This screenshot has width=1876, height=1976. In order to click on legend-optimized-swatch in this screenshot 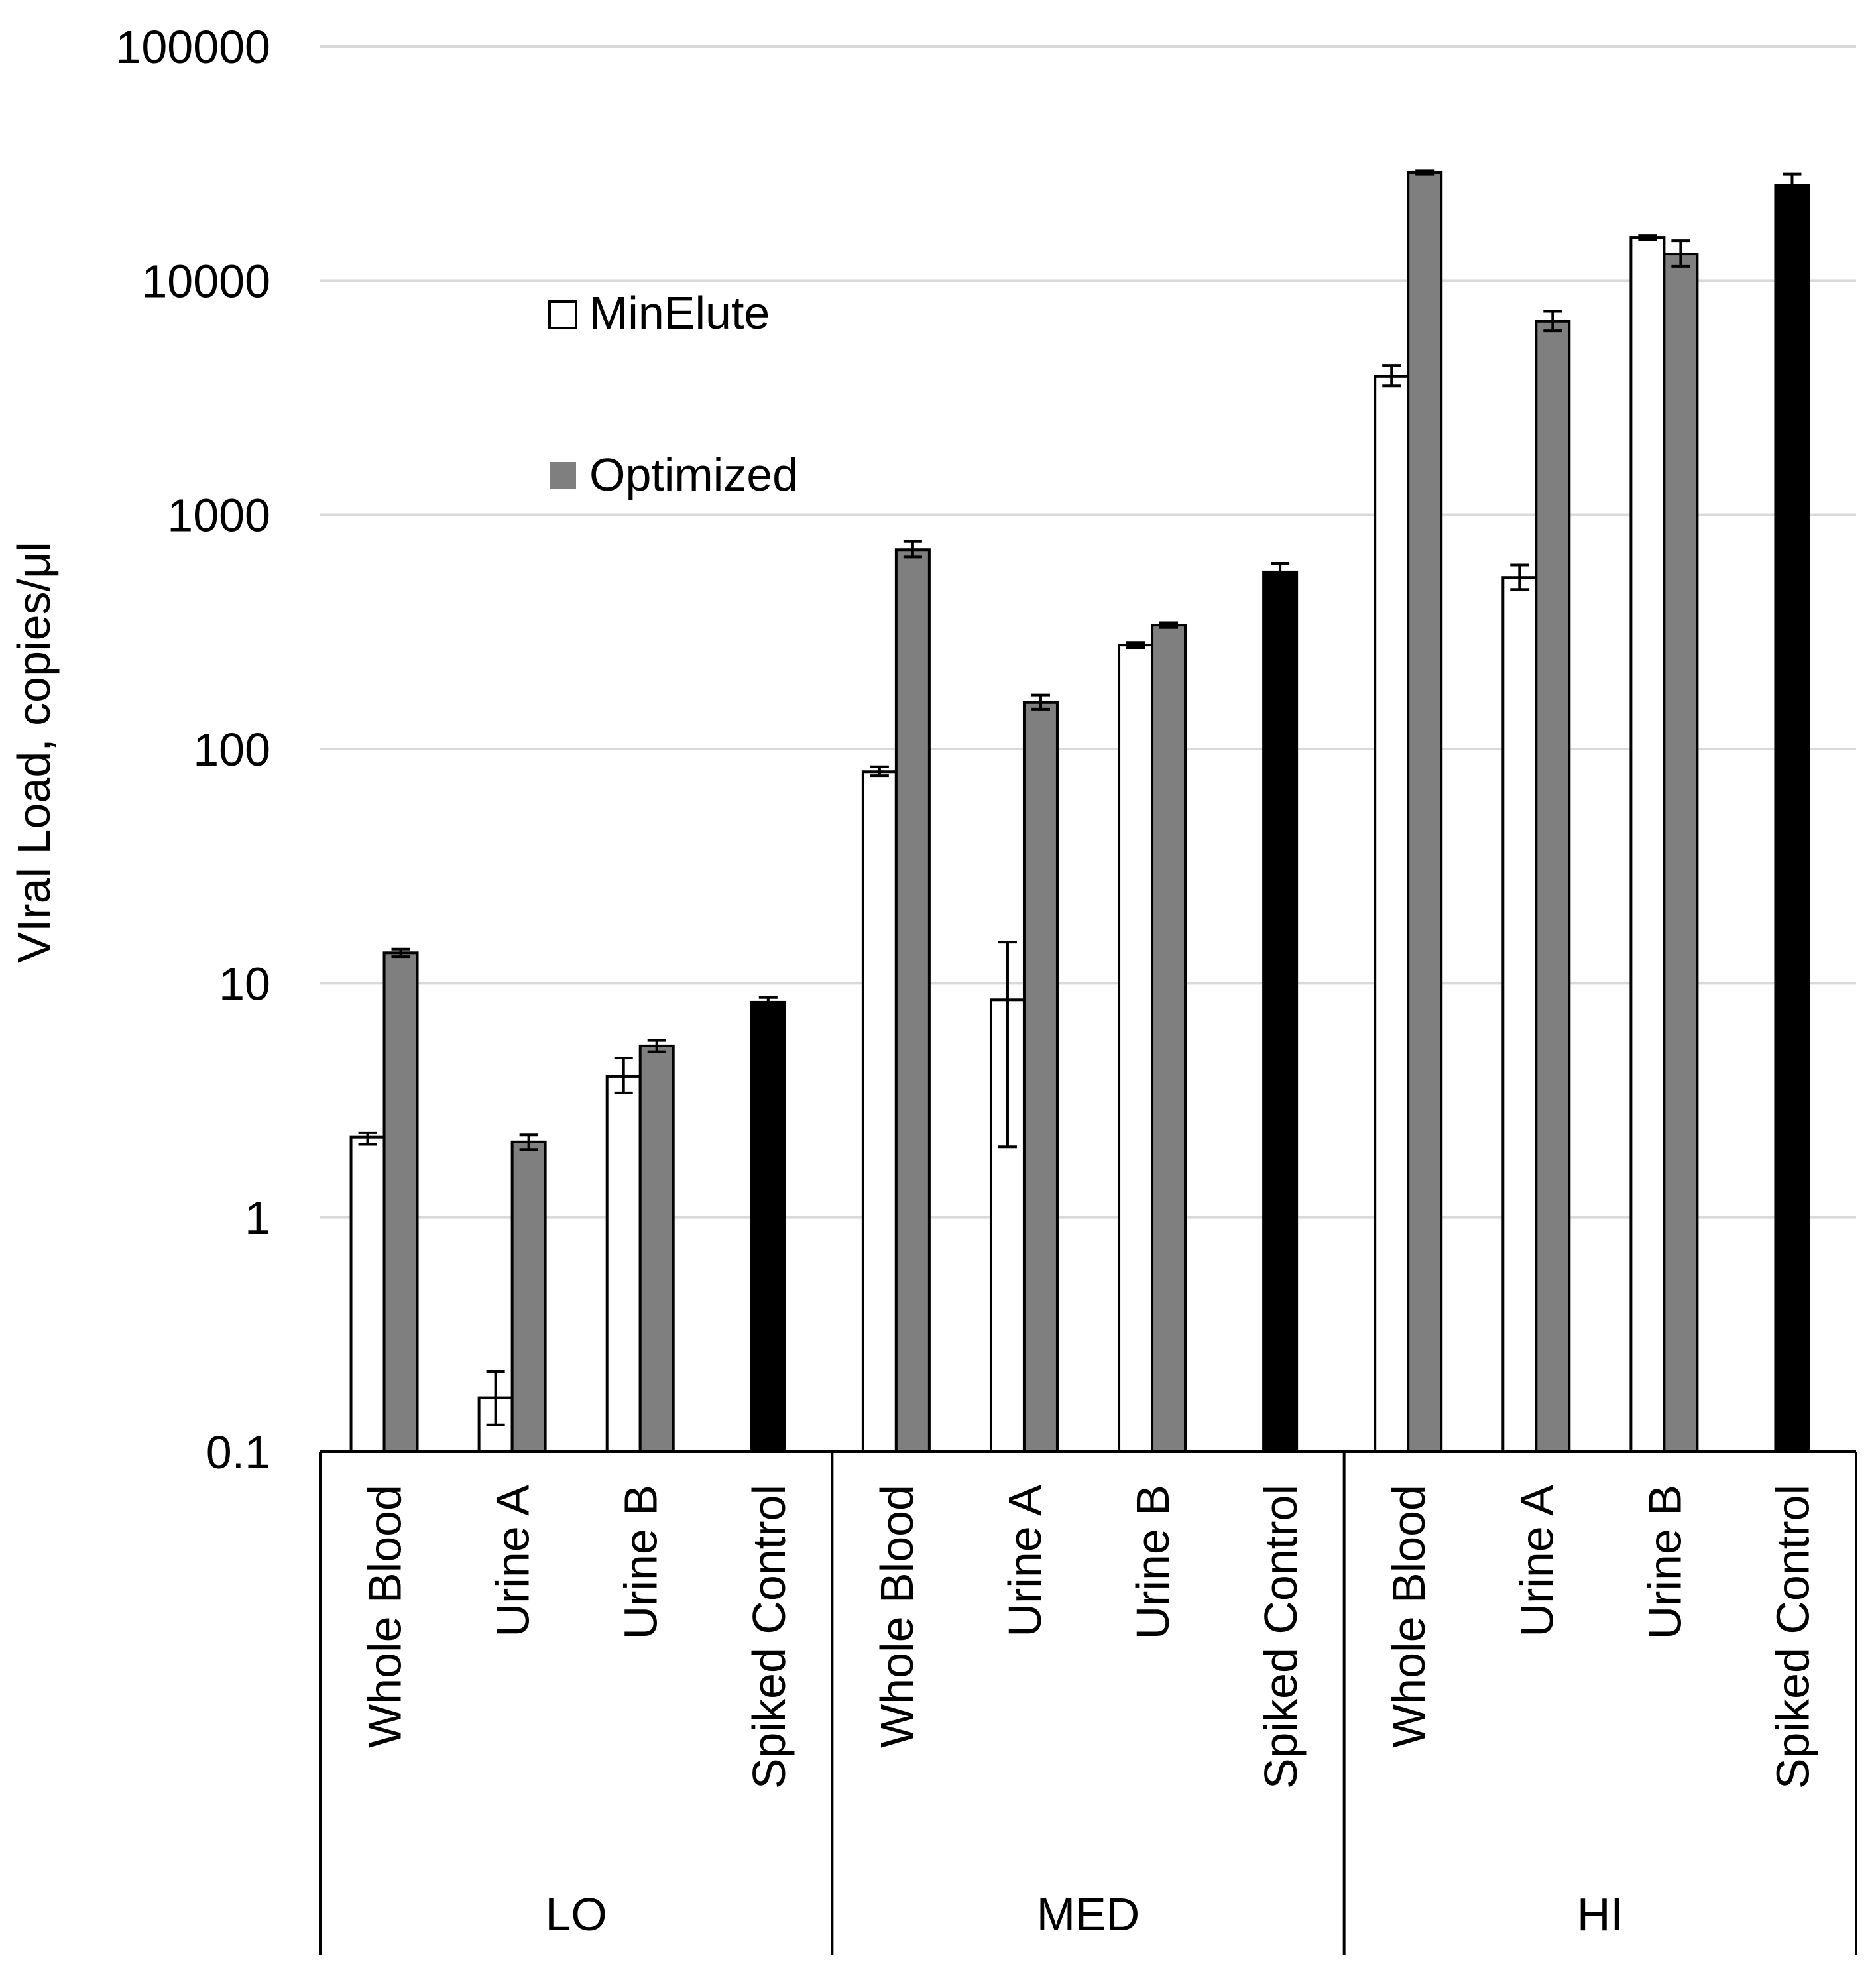, I will do `click(563, 476)`.